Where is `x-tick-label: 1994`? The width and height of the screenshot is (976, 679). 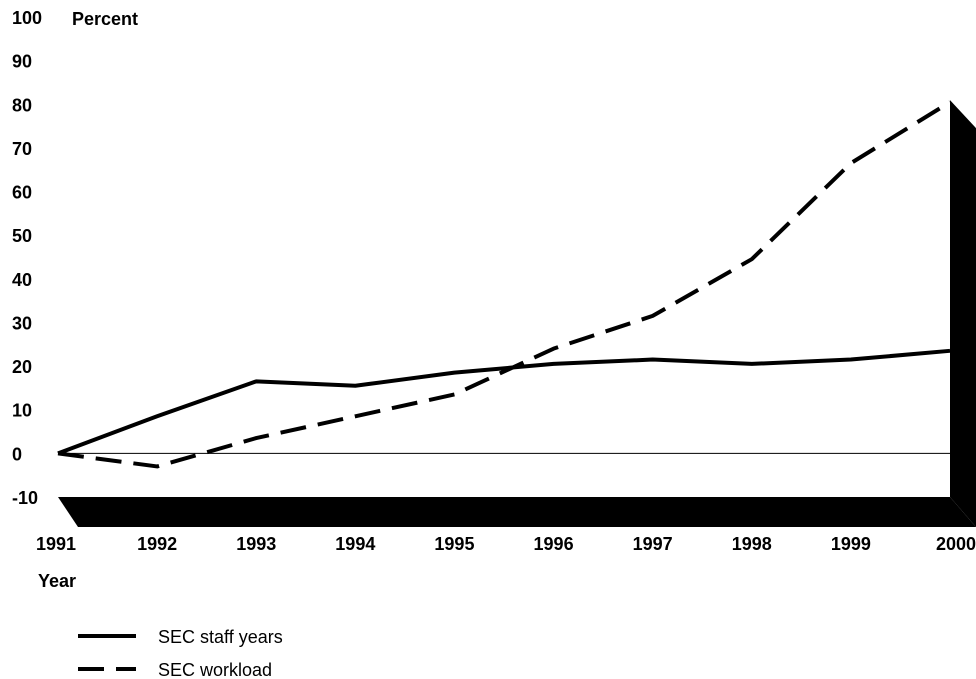 x-tick-label: 1994 is located at coordinates (355, 544).